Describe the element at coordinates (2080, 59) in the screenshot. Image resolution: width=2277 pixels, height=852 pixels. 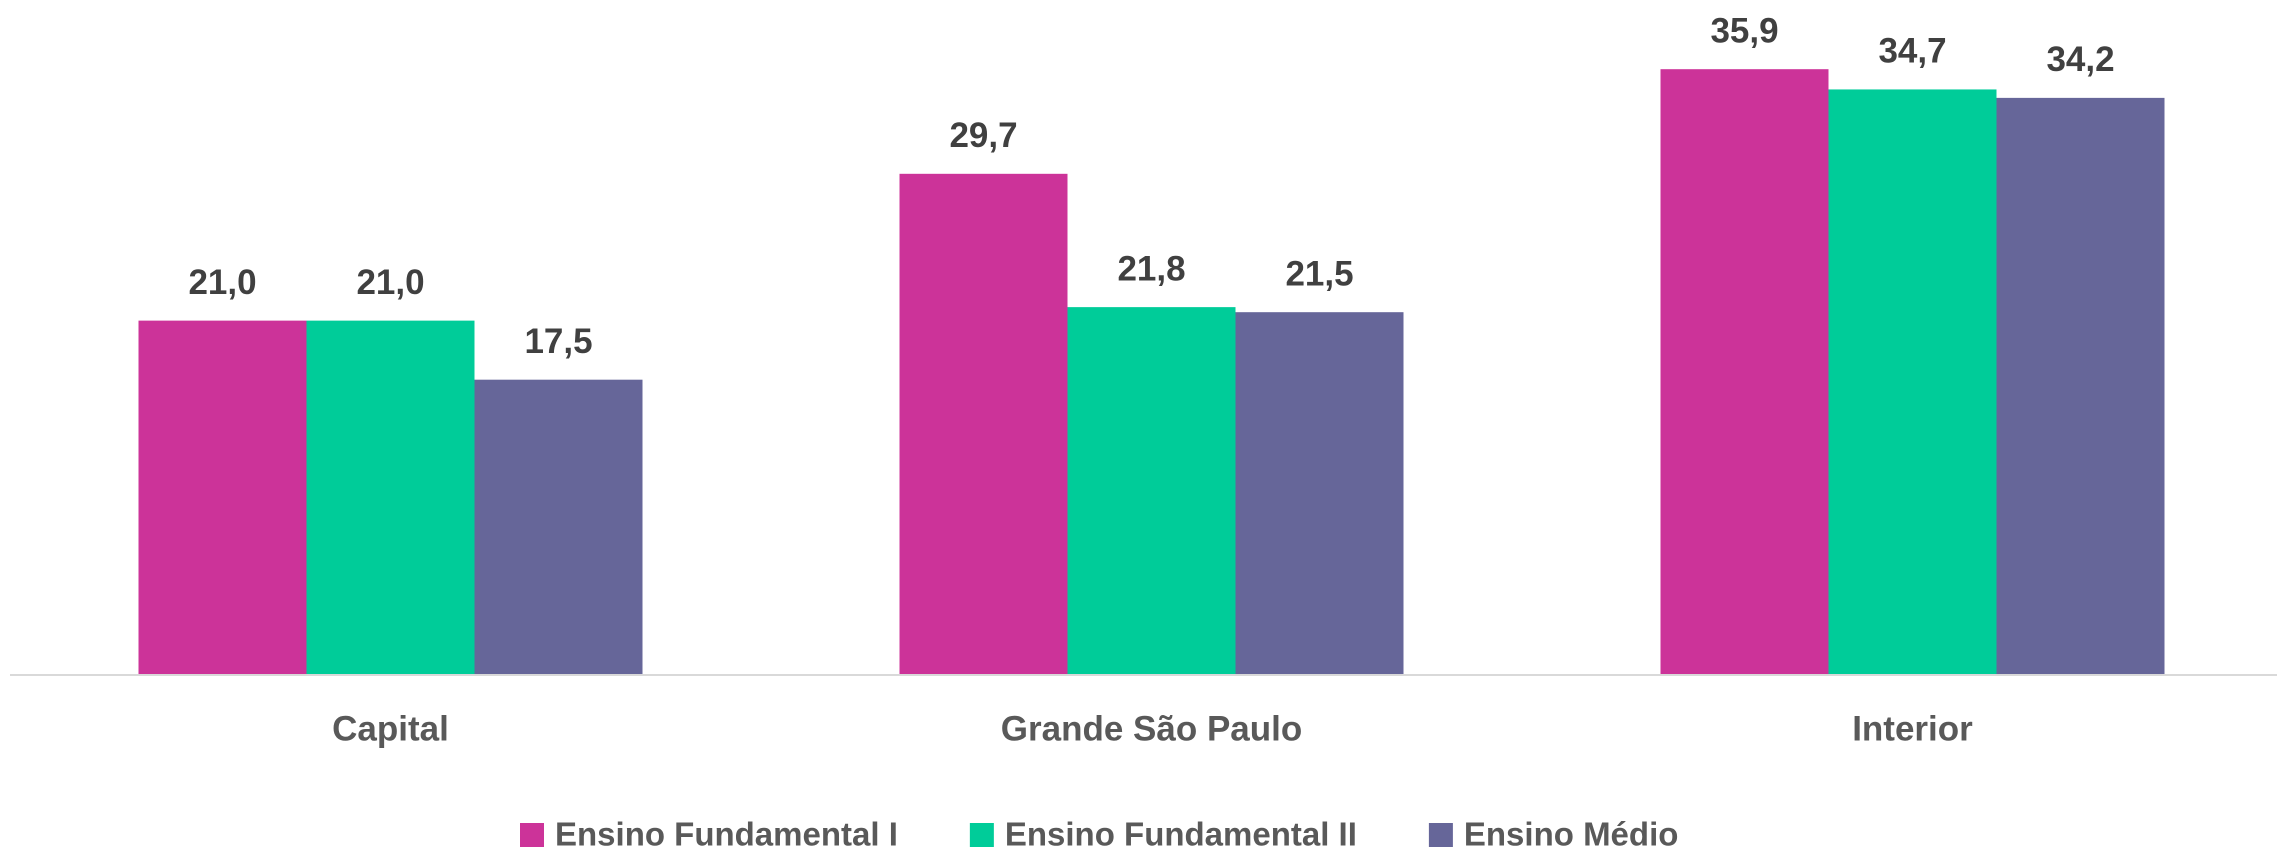
I see `value-label: 34,2` at that location.